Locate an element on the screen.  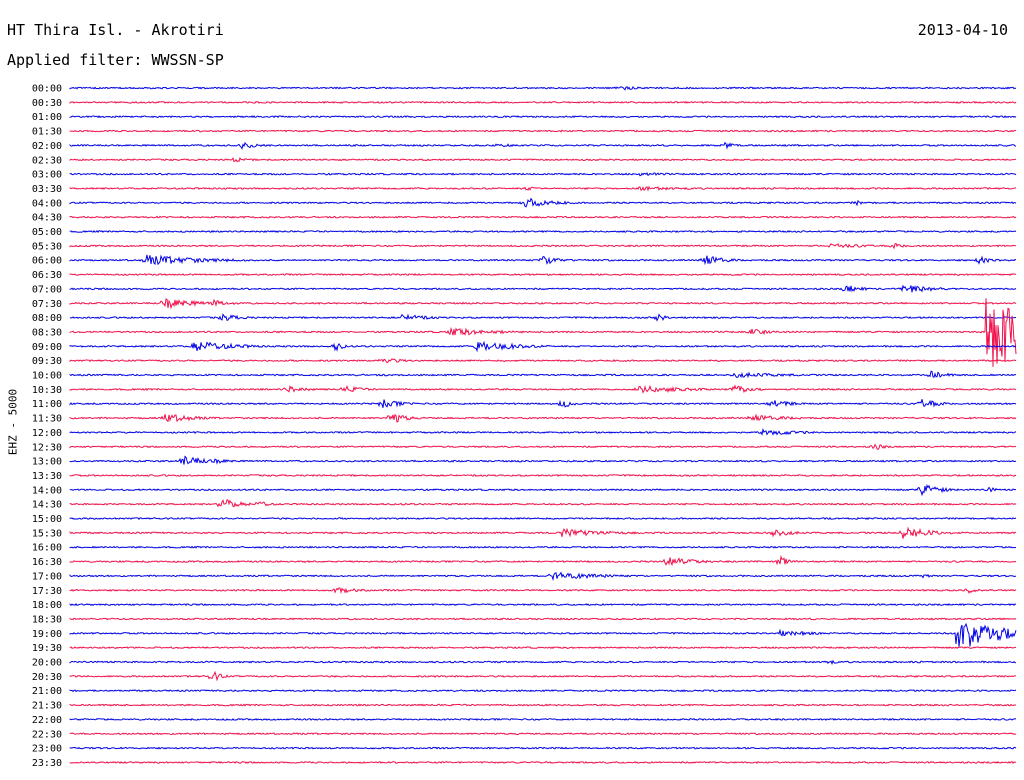
row-time-label: 21:30 is located at coordinates (47, 706).